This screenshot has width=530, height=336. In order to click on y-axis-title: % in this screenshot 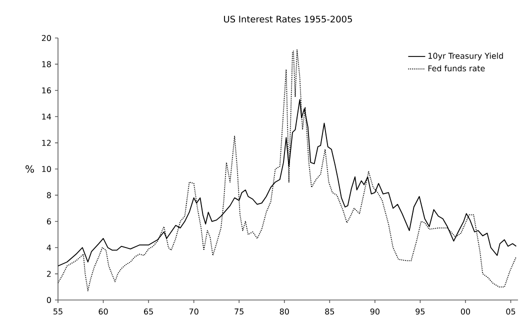, I will do `click(30, 169)`.